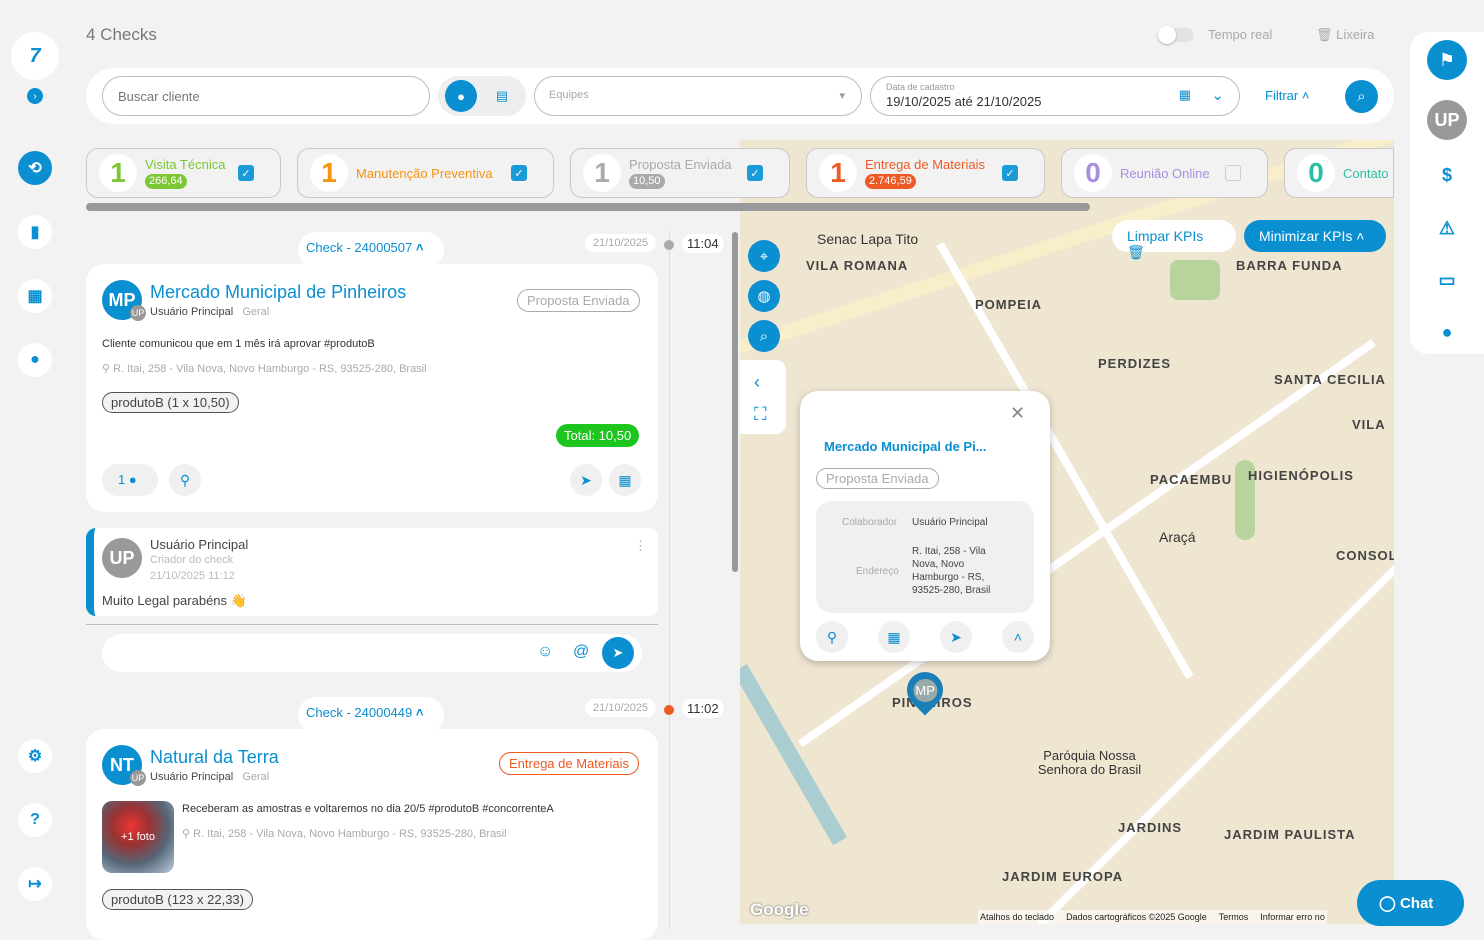 The image size is (1484, 940). Describe the element at coordinates (214, 757) in the screenshot. I see `client-name: Natural da Terra` at that location.